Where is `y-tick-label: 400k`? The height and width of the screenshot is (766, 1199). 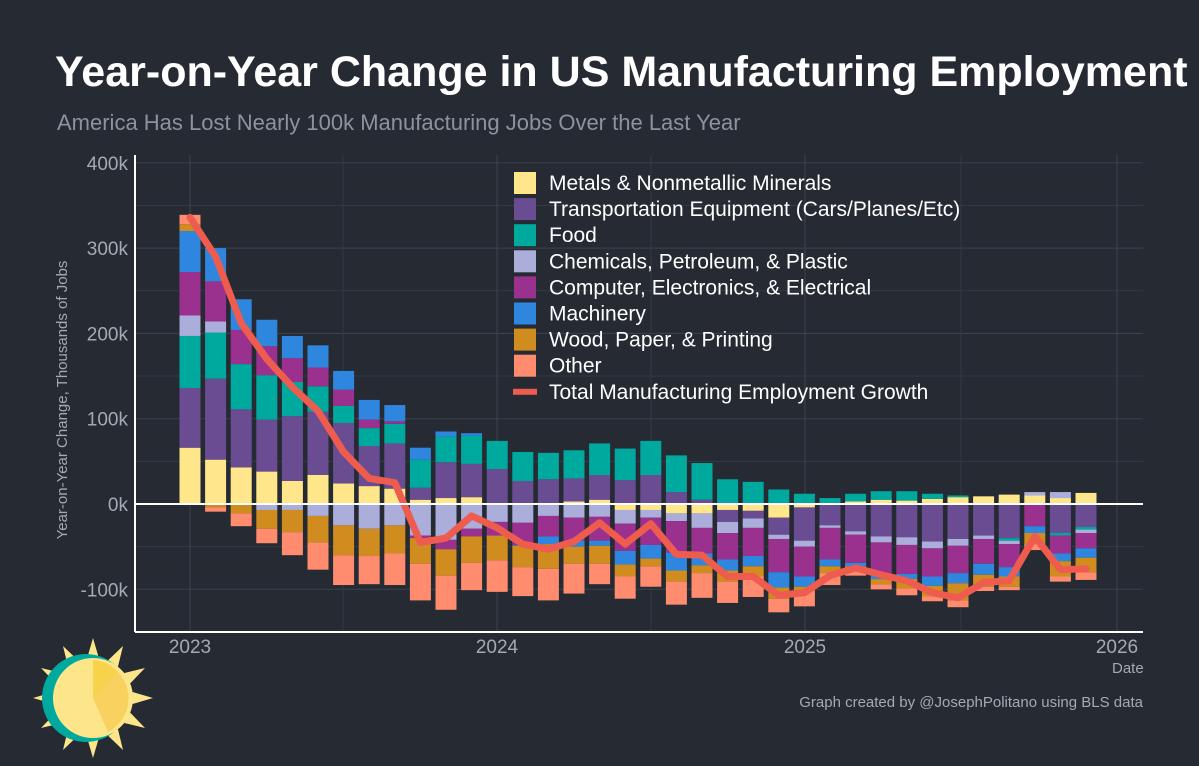
y-tick-label: 400k is located at coordinates (108, 164).